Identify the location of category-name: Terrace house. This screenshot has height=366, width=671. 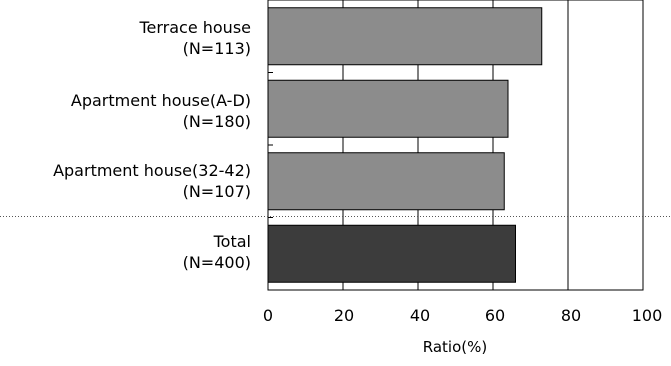
(195, 27).